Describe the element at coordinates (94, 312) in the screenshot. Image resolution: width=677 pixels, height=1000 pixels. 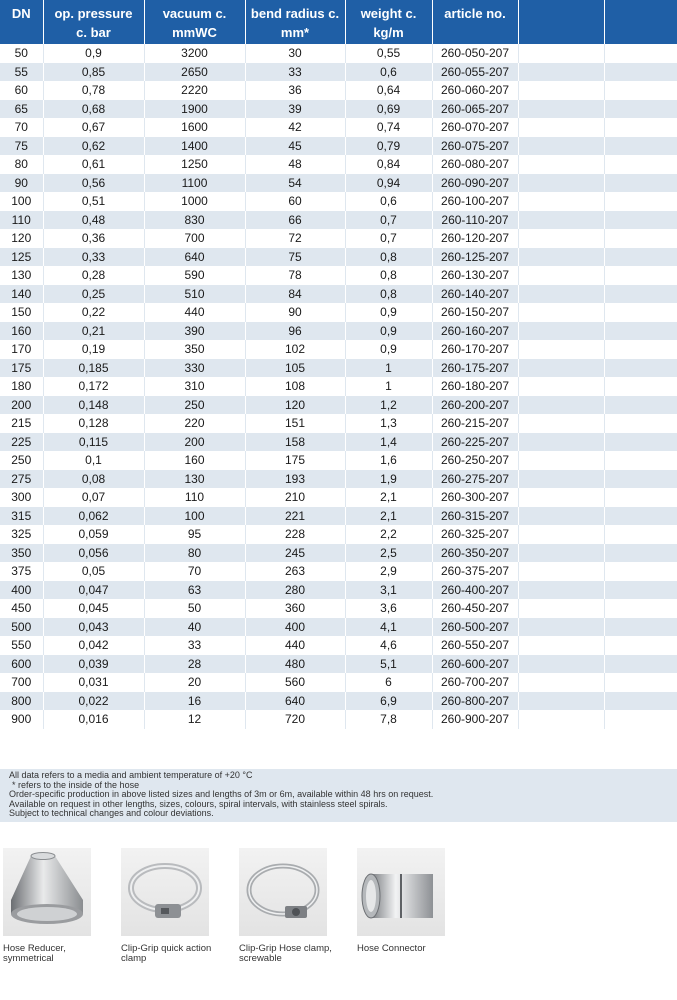
I see `table-cell-op-pressure: 0,22` at that location.